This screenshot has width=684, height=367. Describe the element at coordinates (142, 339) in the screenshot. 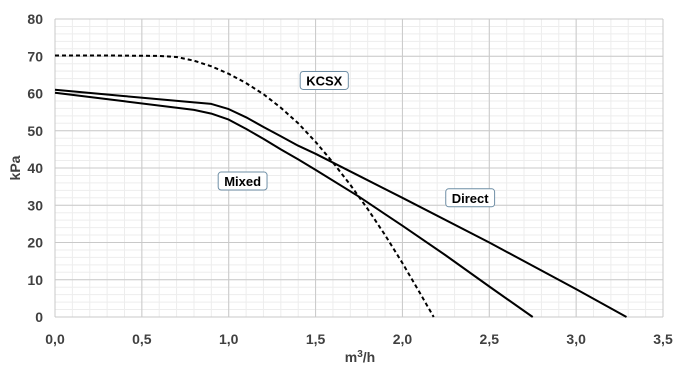

I see `x-tick-label: 0,5` at that location.